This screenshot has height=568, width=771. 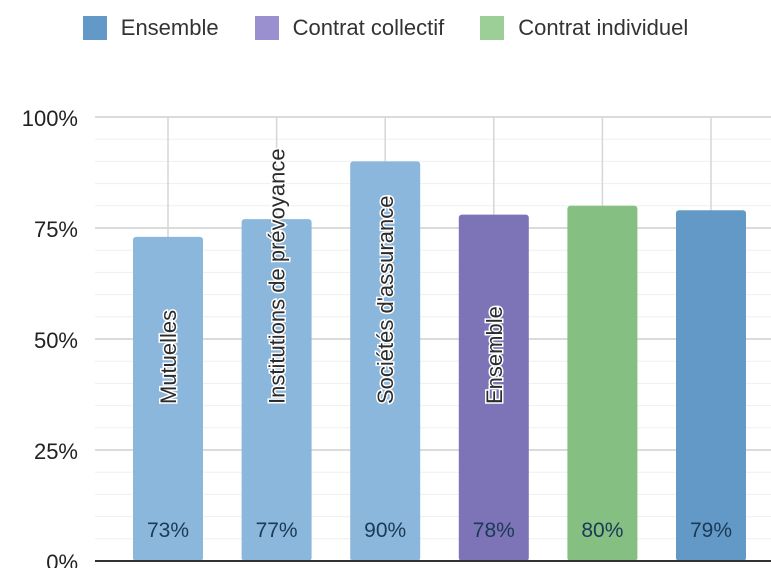 I want to click on bar-data-label: 90%, so click(x=385, y=530).